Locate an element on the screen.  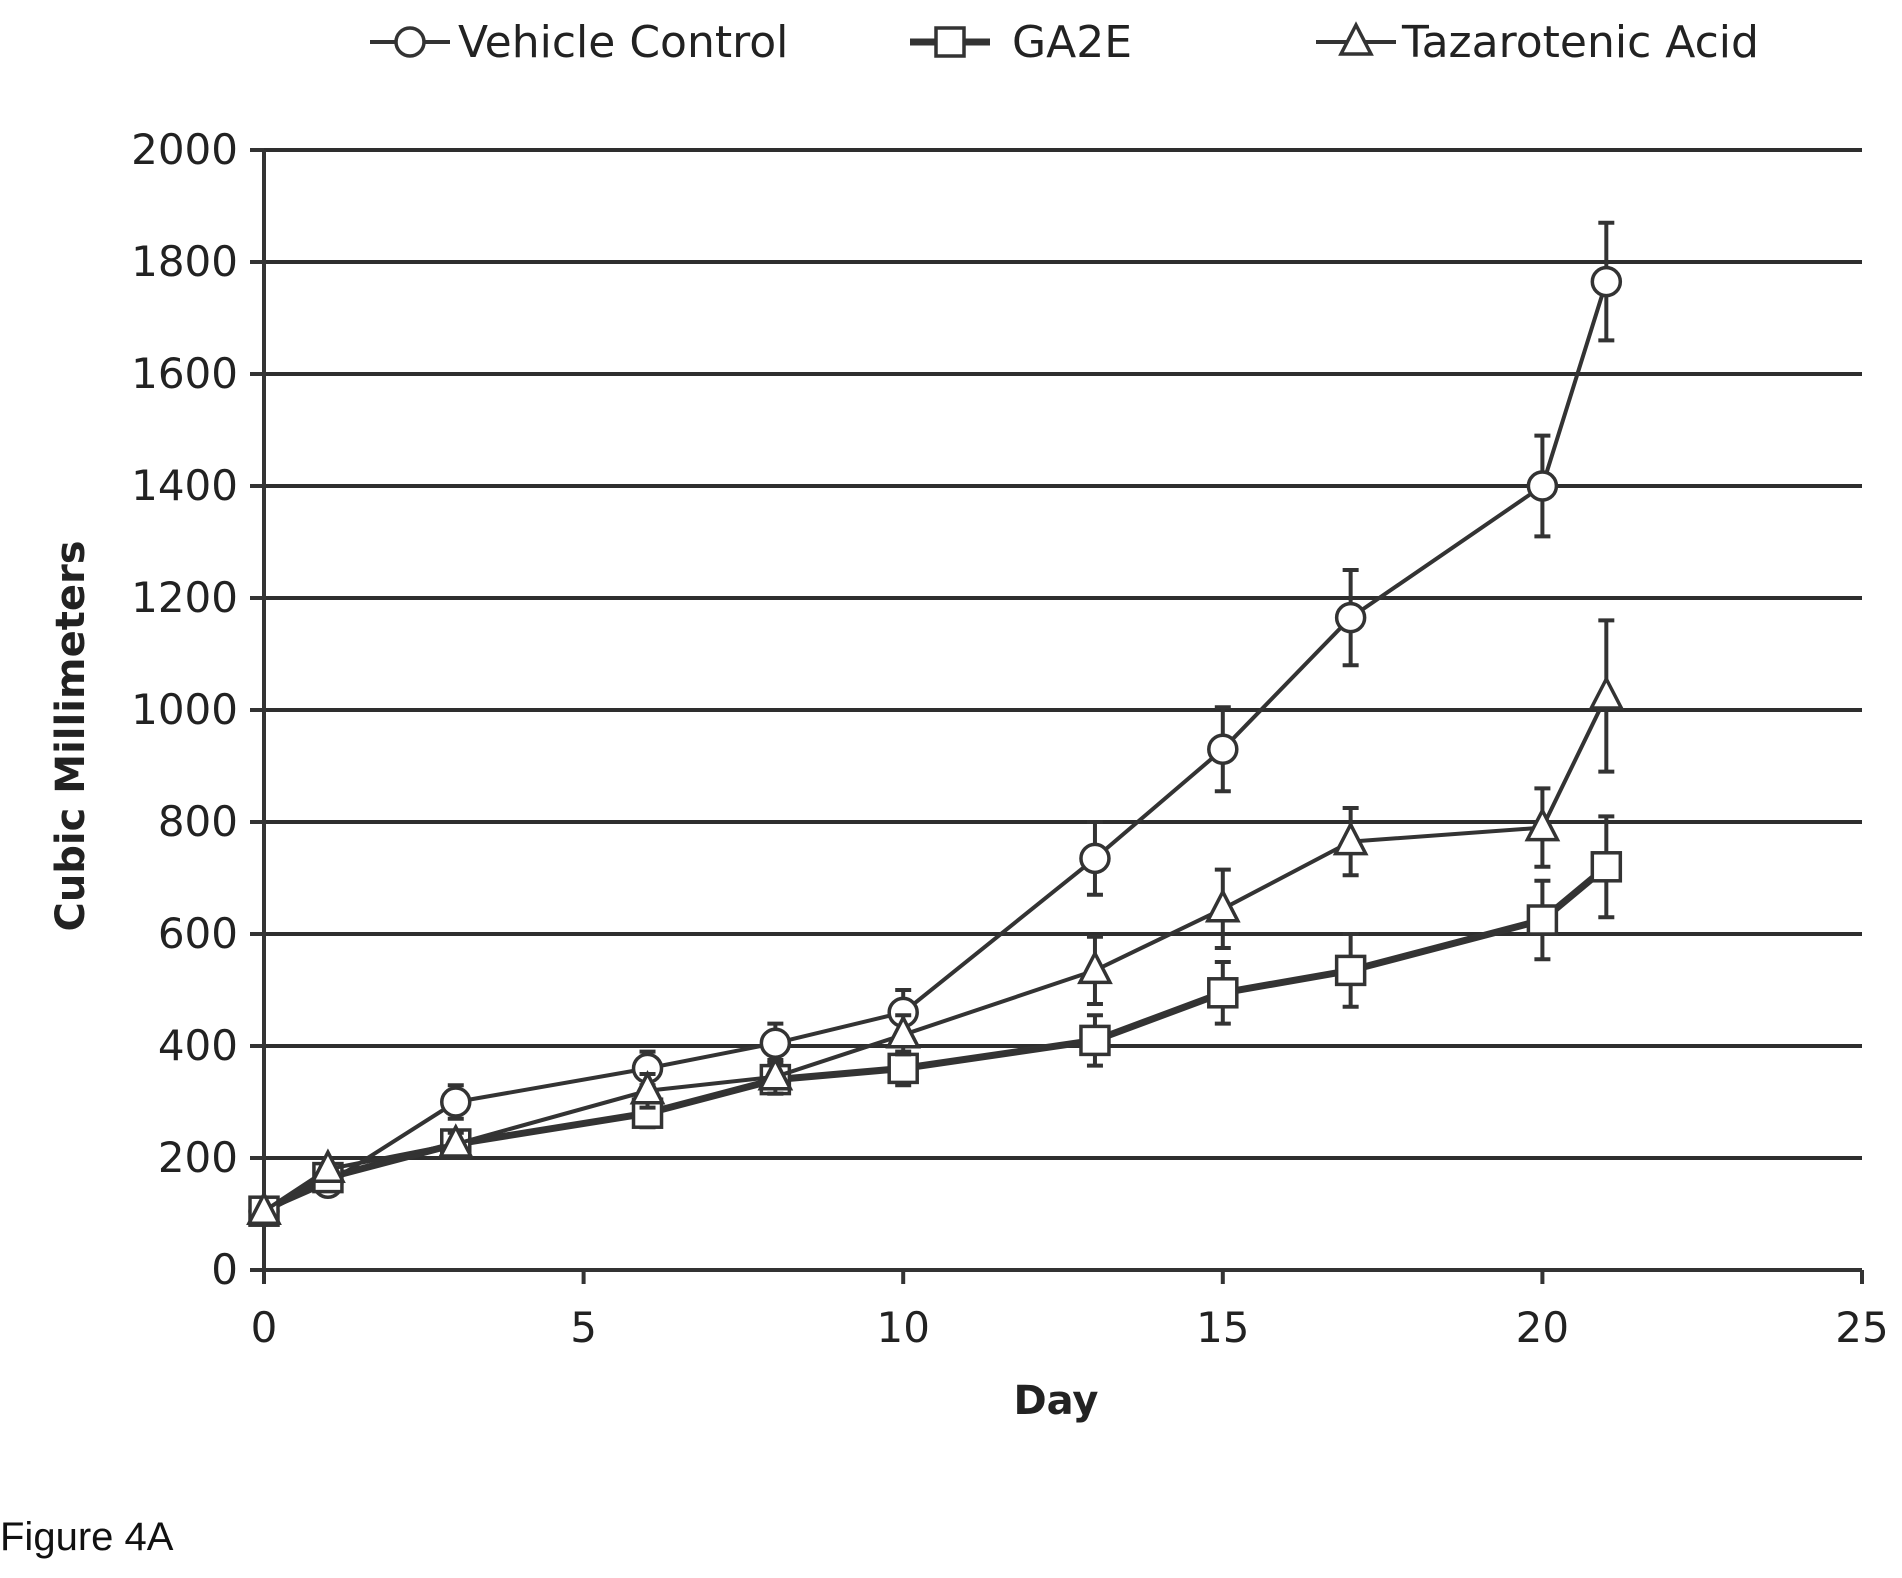
x-tick-label: 10 is located at coordinates (902, 1327).